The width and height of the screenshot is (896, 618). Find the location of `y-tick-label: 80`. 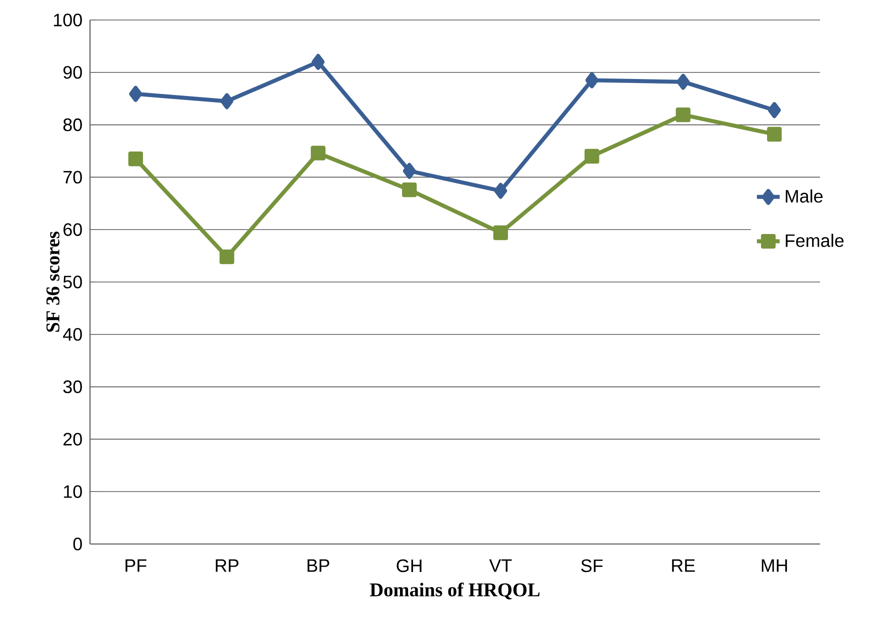

y-tick-label: 80 is located at coordinates (72, 125).